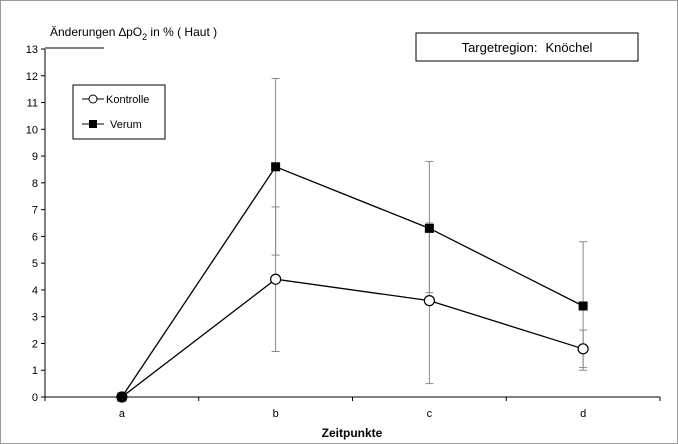  What do you see at coordinates (32, 77) in the screenshot?
I see `y-tick-label: 12` at bounding box center [32, 77].